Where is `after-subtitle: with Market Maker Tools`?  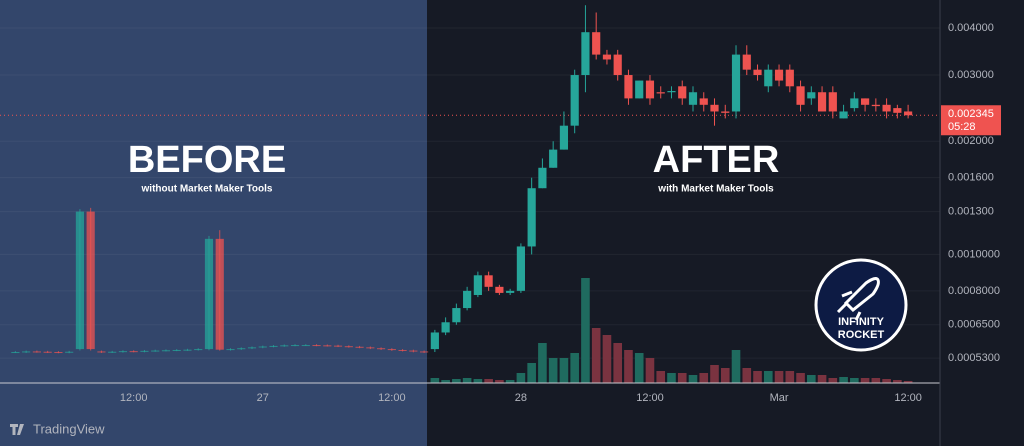
after-subtitle: with Market Maker Tools is located at coordinates (715, 189).